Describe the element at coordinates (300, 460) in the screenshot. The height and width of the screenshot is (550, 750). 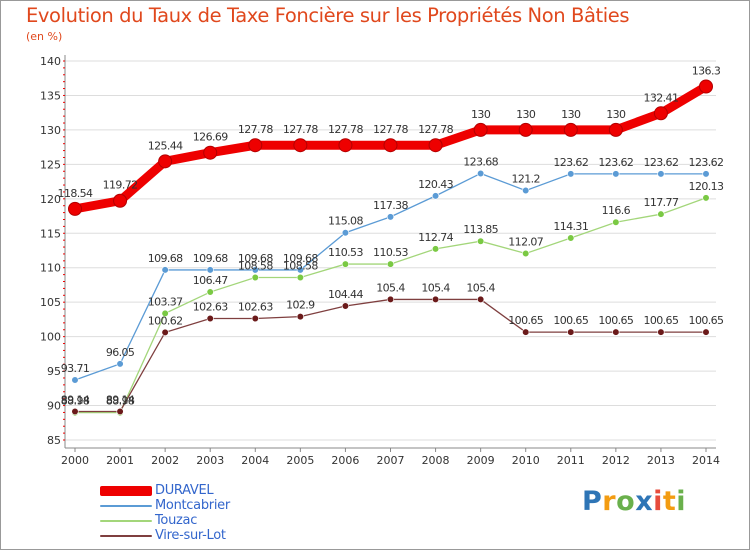
I see `x-tick-label: 2005` at that location.